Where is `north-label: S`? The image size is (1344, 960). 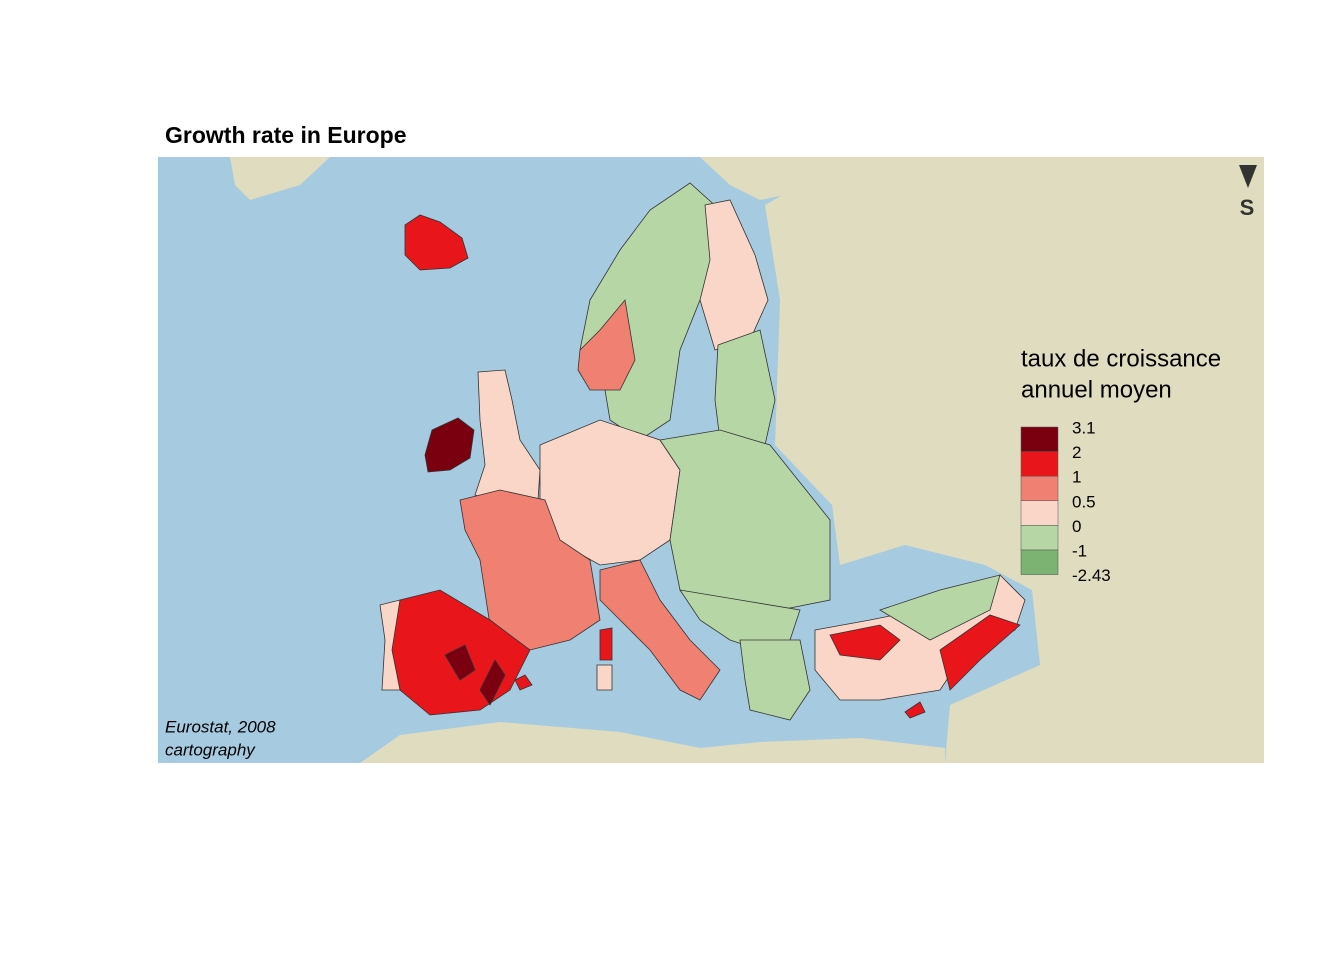
north-label: S is located at coordinates (1247, 207).